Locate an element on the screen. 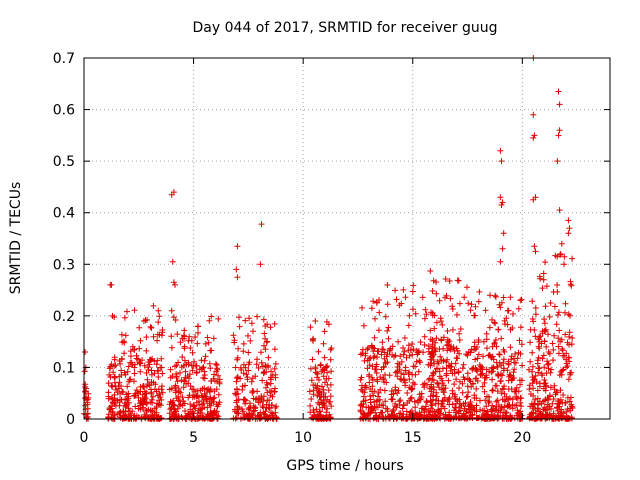 This screenshot has height=480, width=640. y-tick-label: 0.7 is located at coordinates (64, 59).